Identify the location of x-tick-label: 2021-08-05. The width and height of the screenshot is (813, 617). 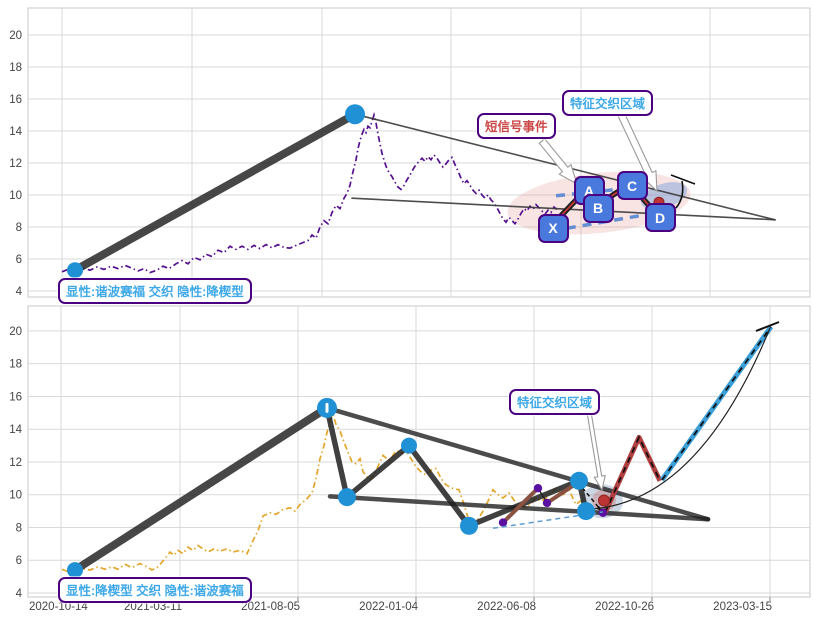
(270, 607).